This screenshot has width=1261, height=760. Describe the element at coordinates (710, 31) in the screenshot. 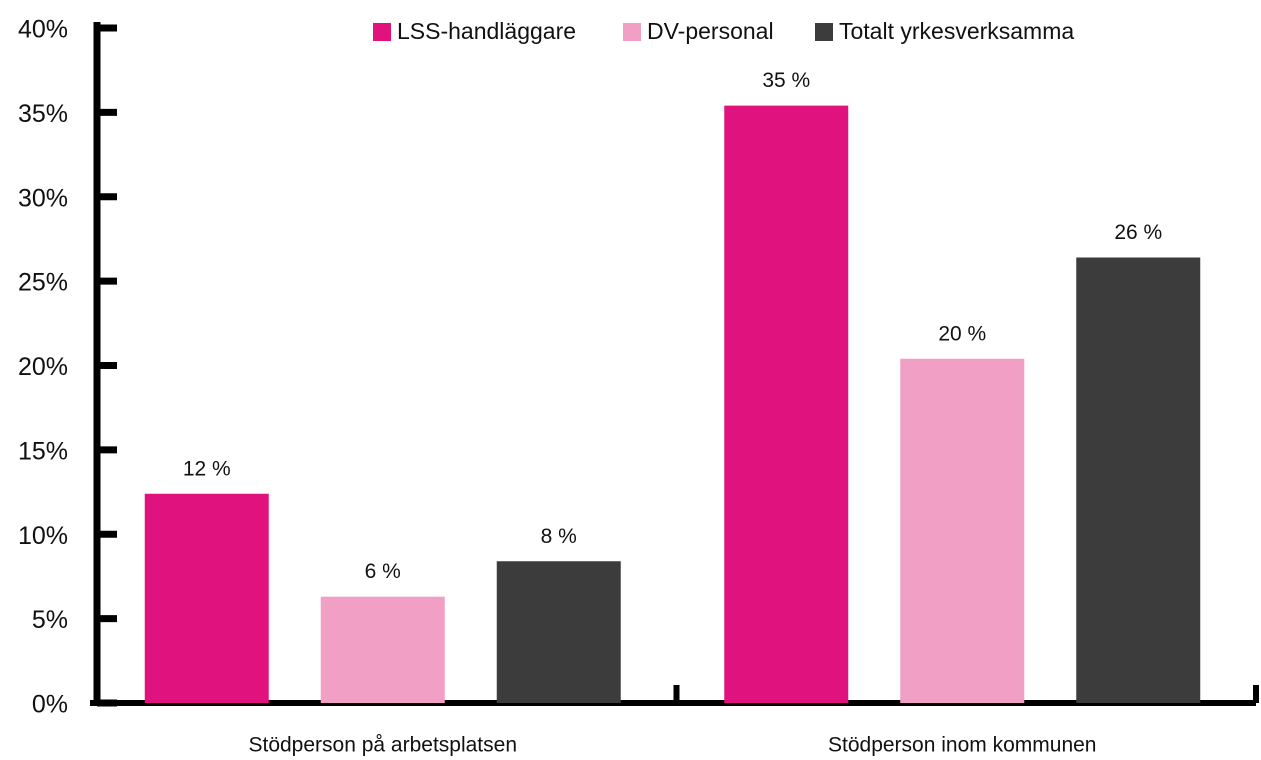

I see `legend-label: DV-personal` at that location.